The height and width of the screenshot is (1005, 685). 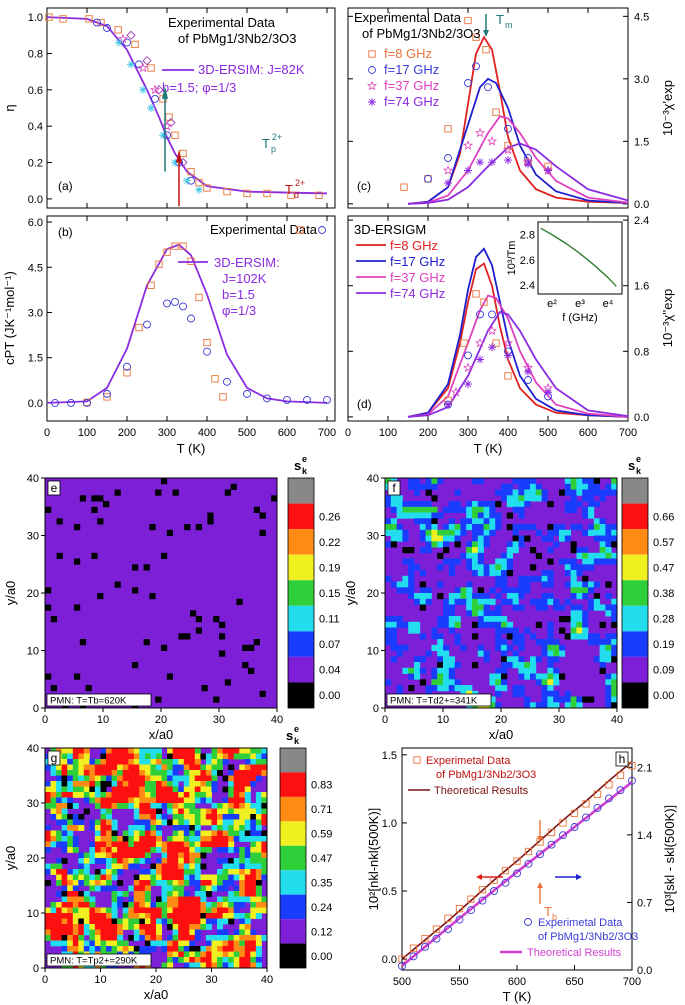 I want to click on y-tick-right-label: 1.4, so click(x=644, y=836).